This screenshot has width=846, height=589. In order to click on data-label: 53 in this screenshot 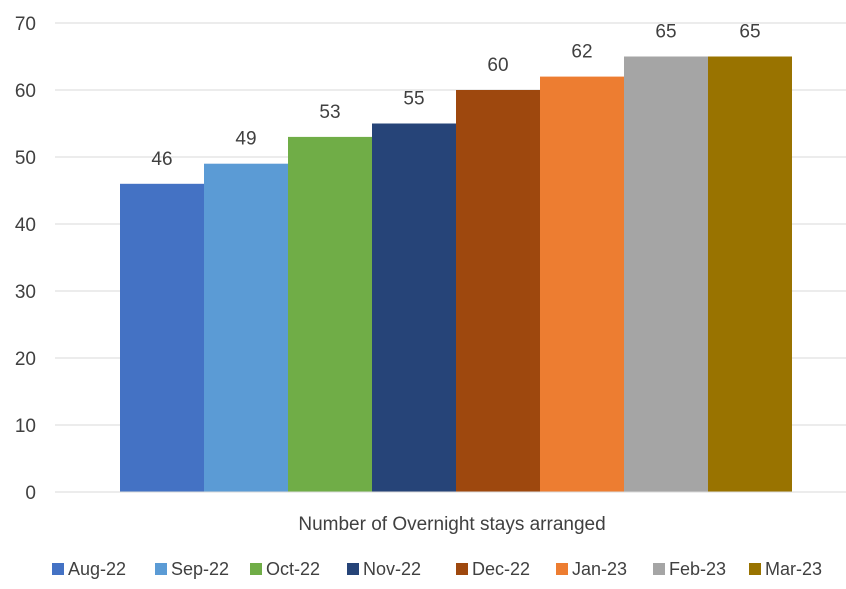, I will do `click(329, 112)`.